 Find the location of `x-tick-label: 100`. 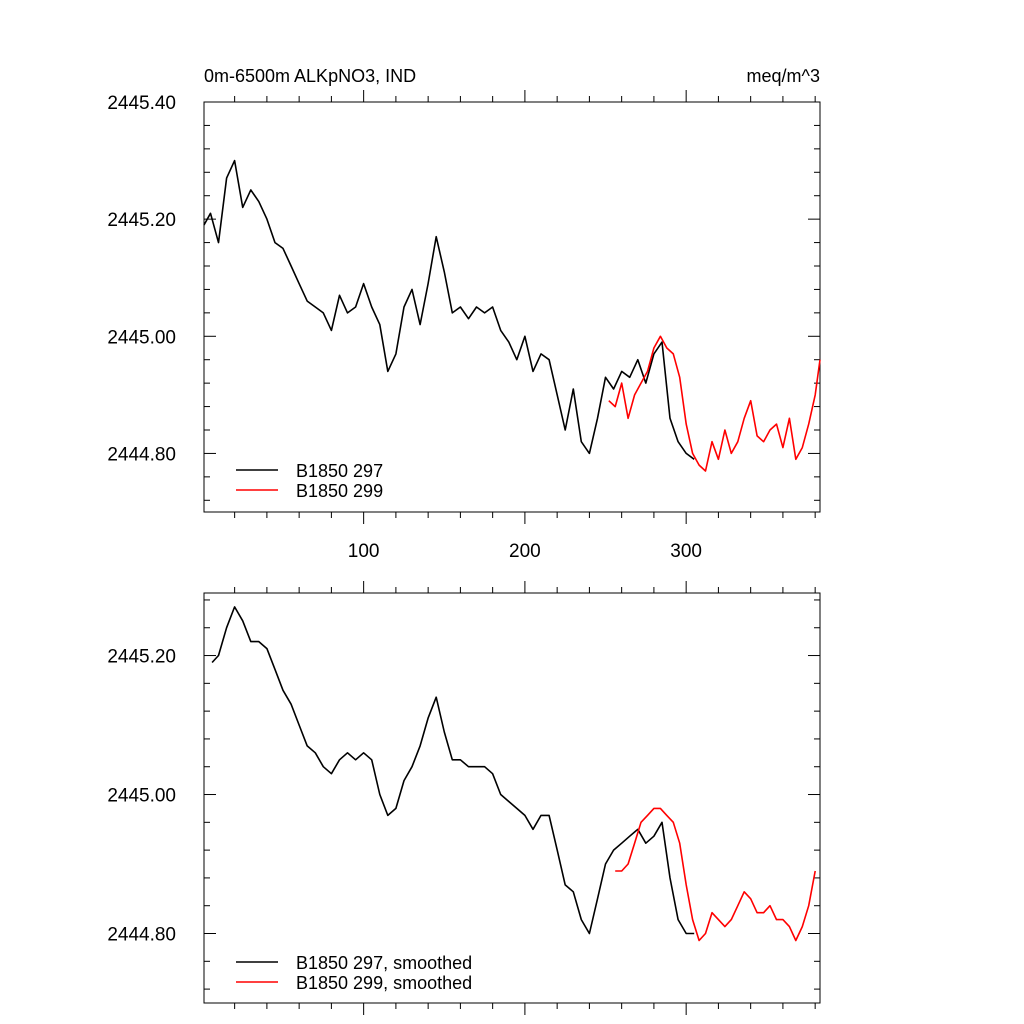

x-tick-label: 100 is located at coordinates (364, 551).